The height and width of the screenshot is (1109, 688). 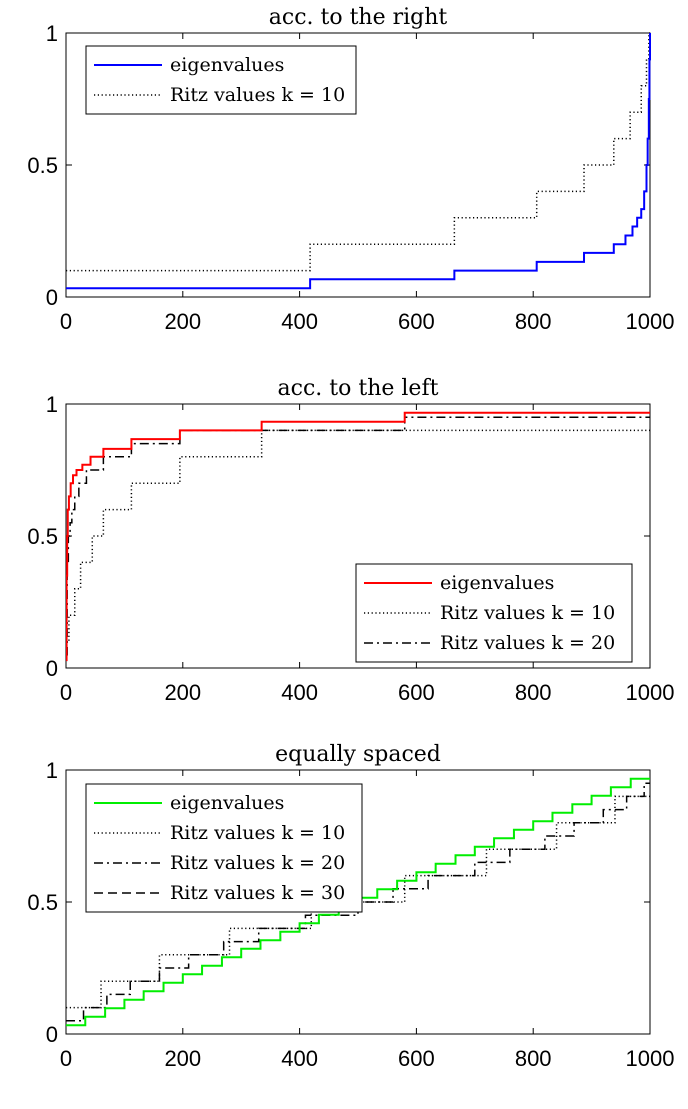 I want to click on legend-label-3: Ritz values k = 30, so click(x=257, y=893).